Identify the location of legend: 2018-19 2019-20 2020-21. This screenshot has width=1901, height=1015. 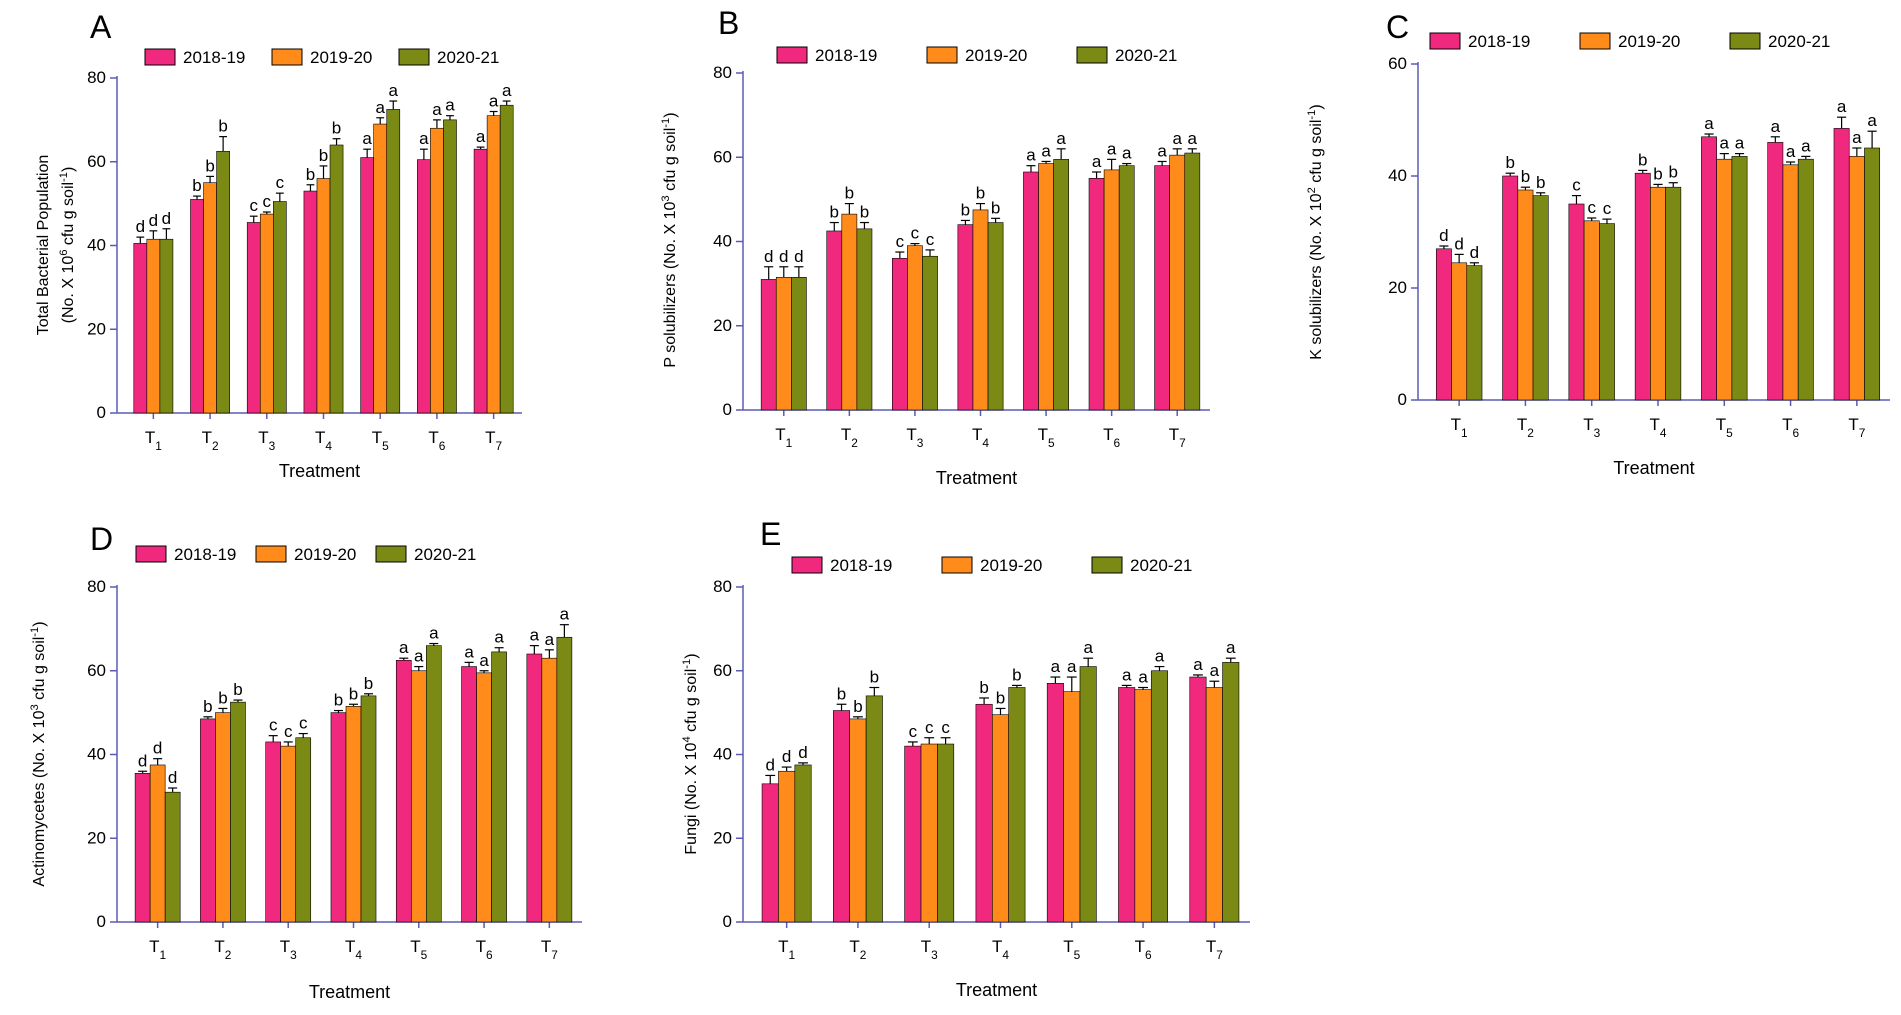
(321, 57).